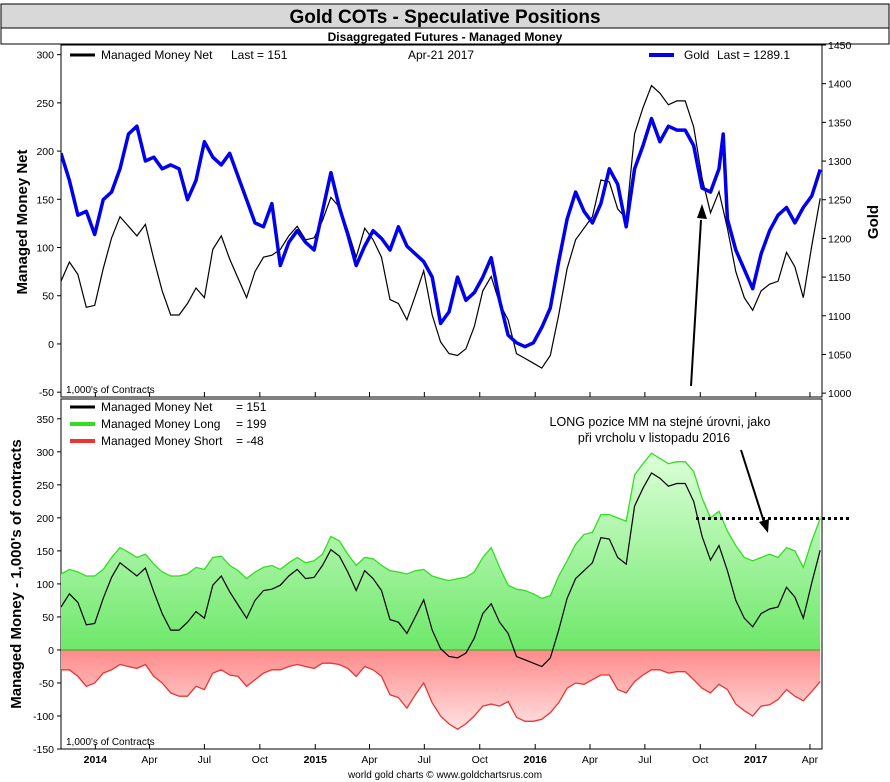 The width and height of the screenshot is (890, 782). I want to click on top-right-tick-label: 1200, so click(840, 239).